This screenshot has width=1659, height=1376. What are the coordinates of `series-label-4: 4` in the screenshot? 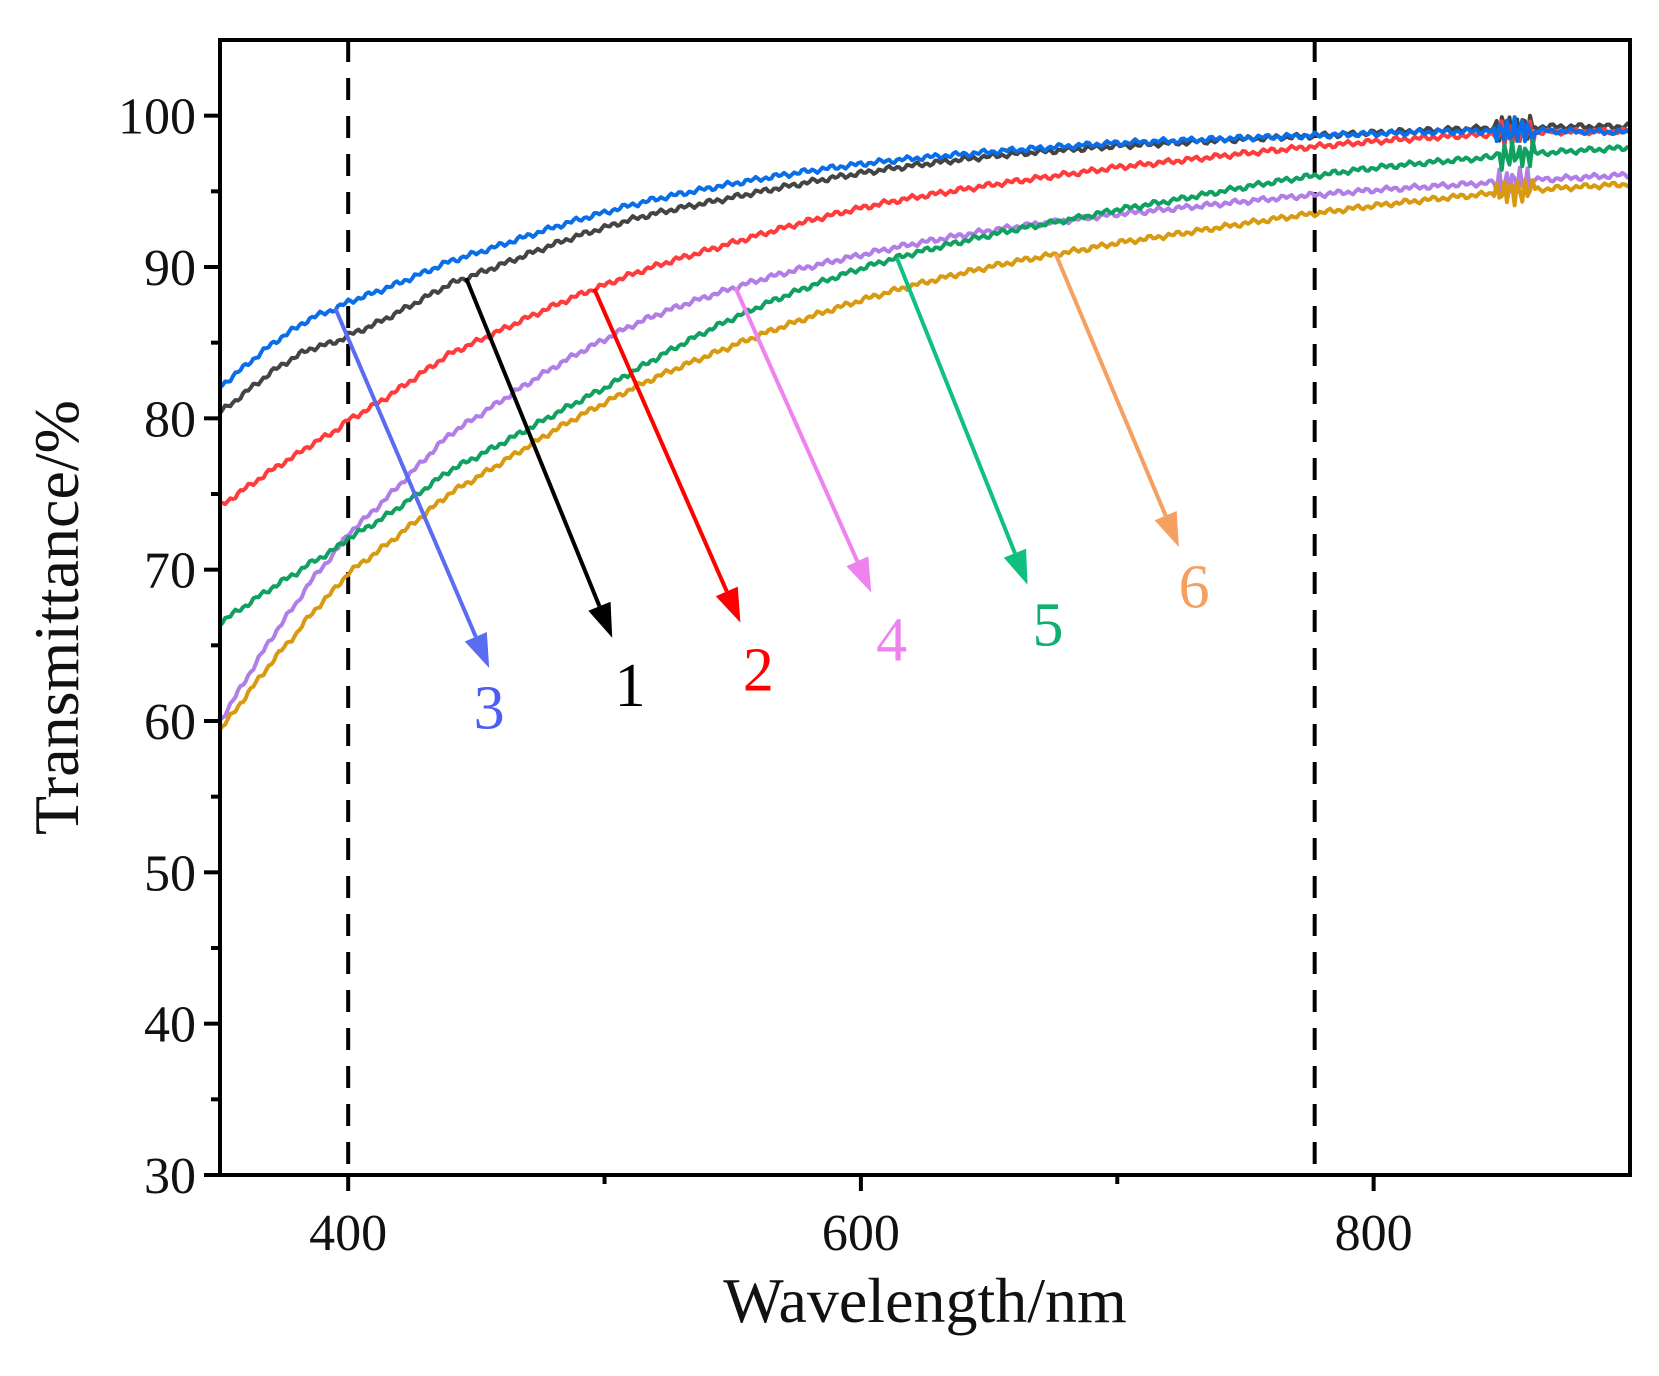 It's located at (891, 640).